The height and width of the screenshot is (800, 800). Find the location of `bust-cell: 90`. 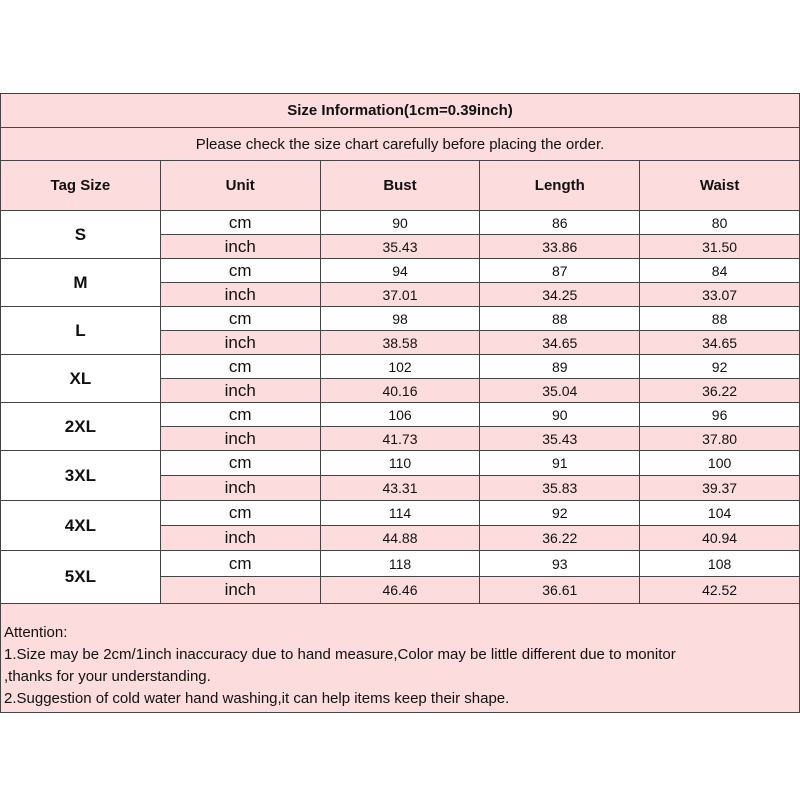

bust-cell: 90 is located at coordinates (400, 222).